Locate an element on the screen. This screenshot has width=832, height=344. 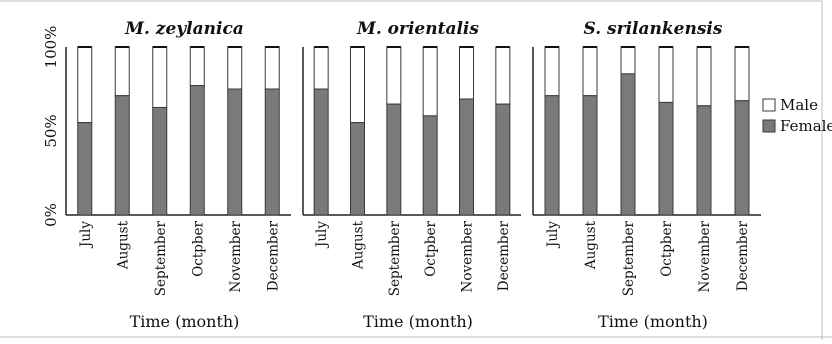
y-tick-label: 50% is located at coordinates (51, 130).